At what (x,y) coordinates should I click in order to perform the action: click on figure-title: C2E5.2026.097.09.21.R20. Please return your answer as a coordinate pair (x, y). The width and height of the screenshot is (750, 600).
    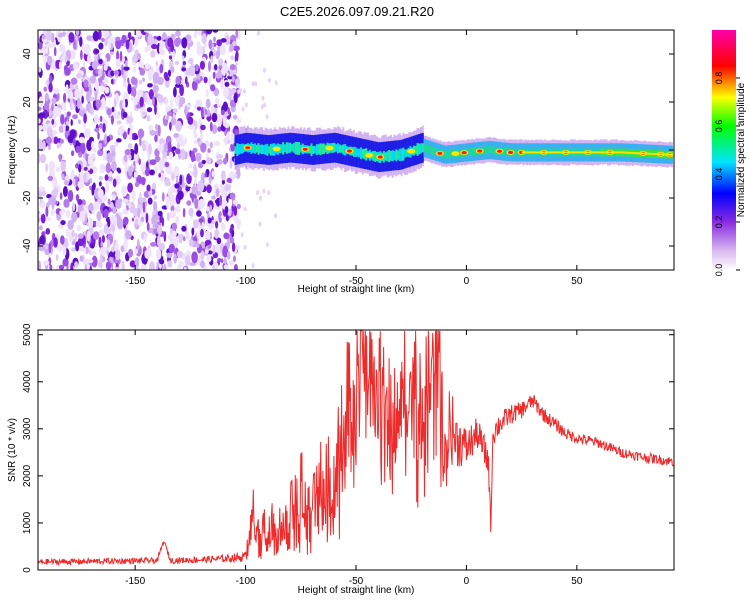
    Looking at the image, I should click on (357, 11).